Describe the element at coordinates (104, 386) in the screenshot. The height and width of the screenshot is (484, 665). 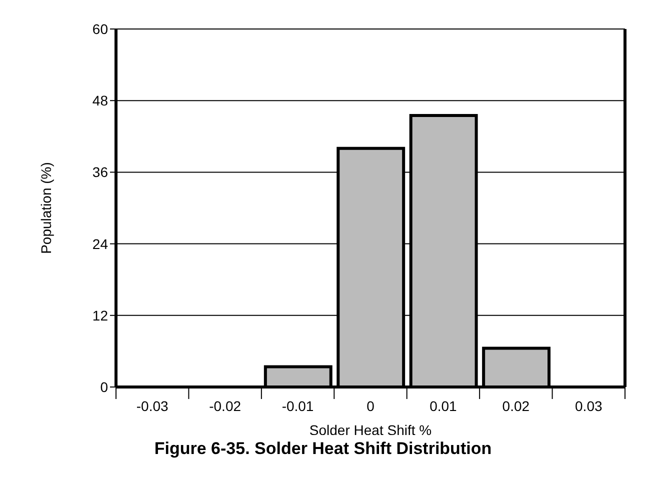
I see `y-tick-label: 0` at that location.